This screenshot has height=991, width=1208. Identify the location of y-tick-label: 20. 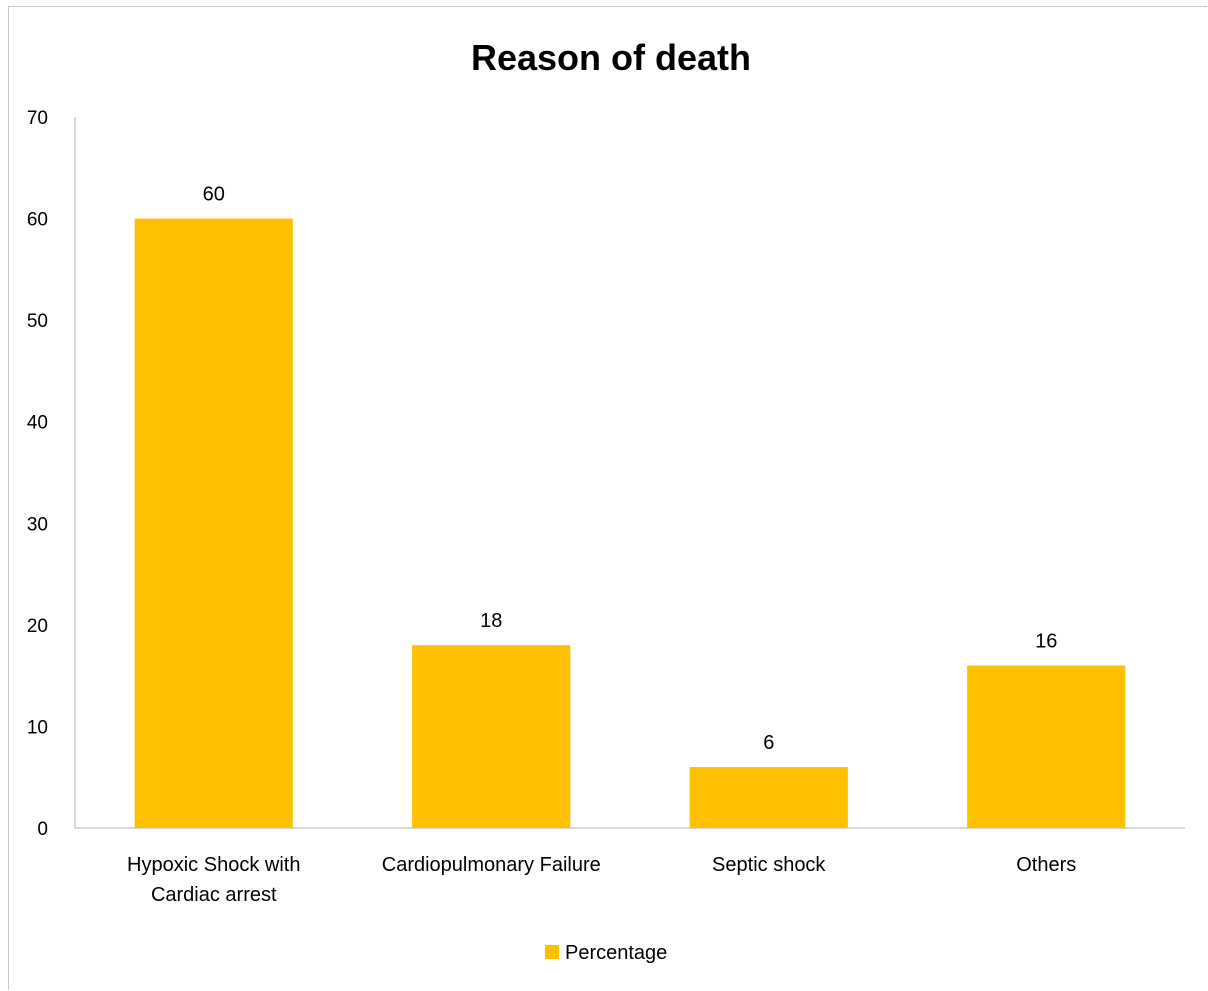
(37, 626).